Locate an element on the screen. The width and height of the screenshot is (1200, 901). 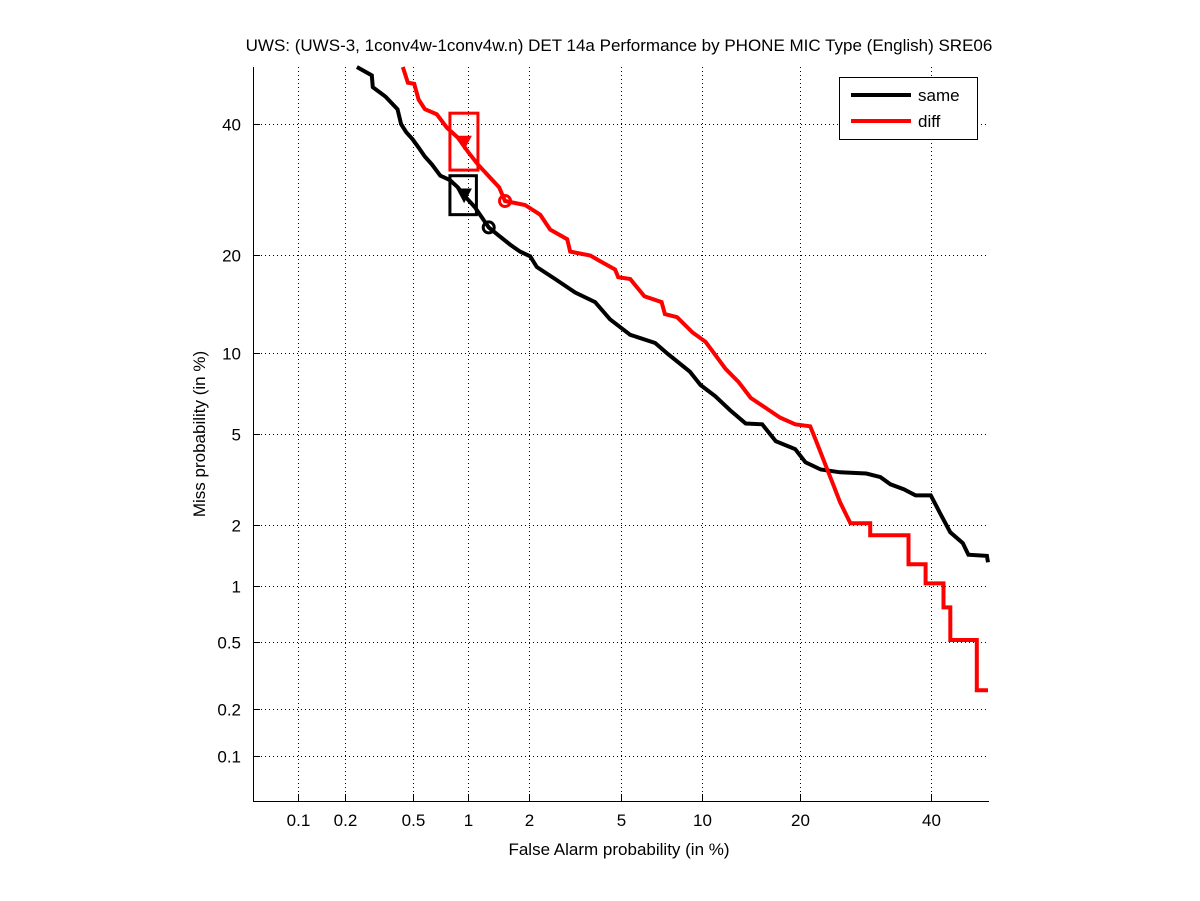
legend-label-same: same is located at coordinates (939, 95).